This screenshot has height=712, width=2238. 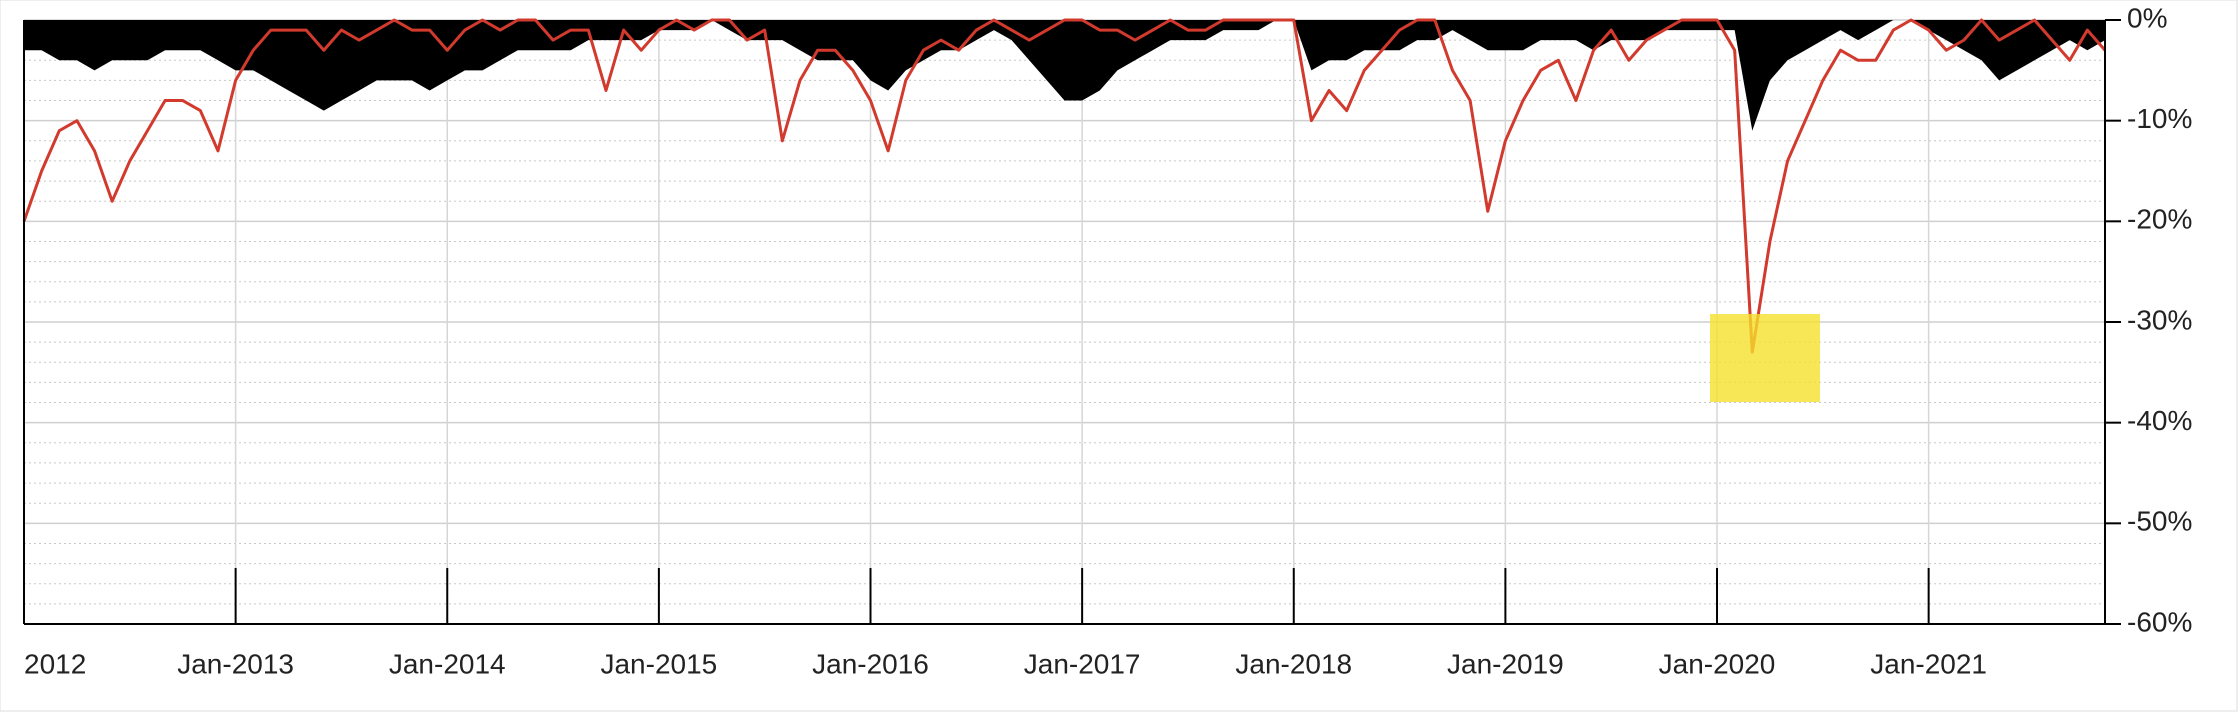 What do you see at coordinates (1717, 663) in the screenshot?
I see `x-tick-label: Jan-2020` at bounding box center [1717, 663].